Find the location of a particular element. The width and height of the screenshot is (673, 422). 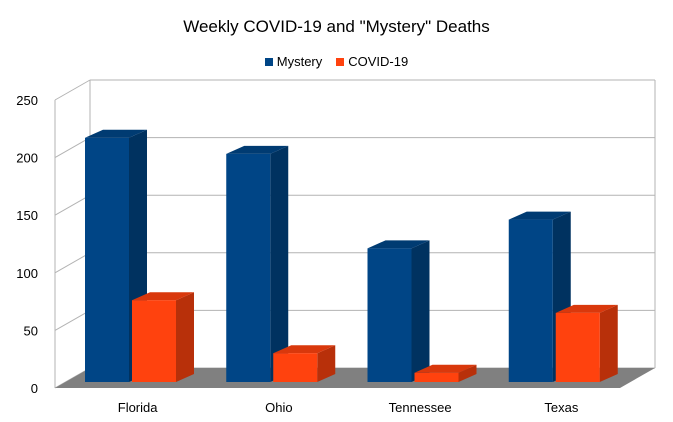

y-tick-label-5: 250 is located at coordinates (27, 100).